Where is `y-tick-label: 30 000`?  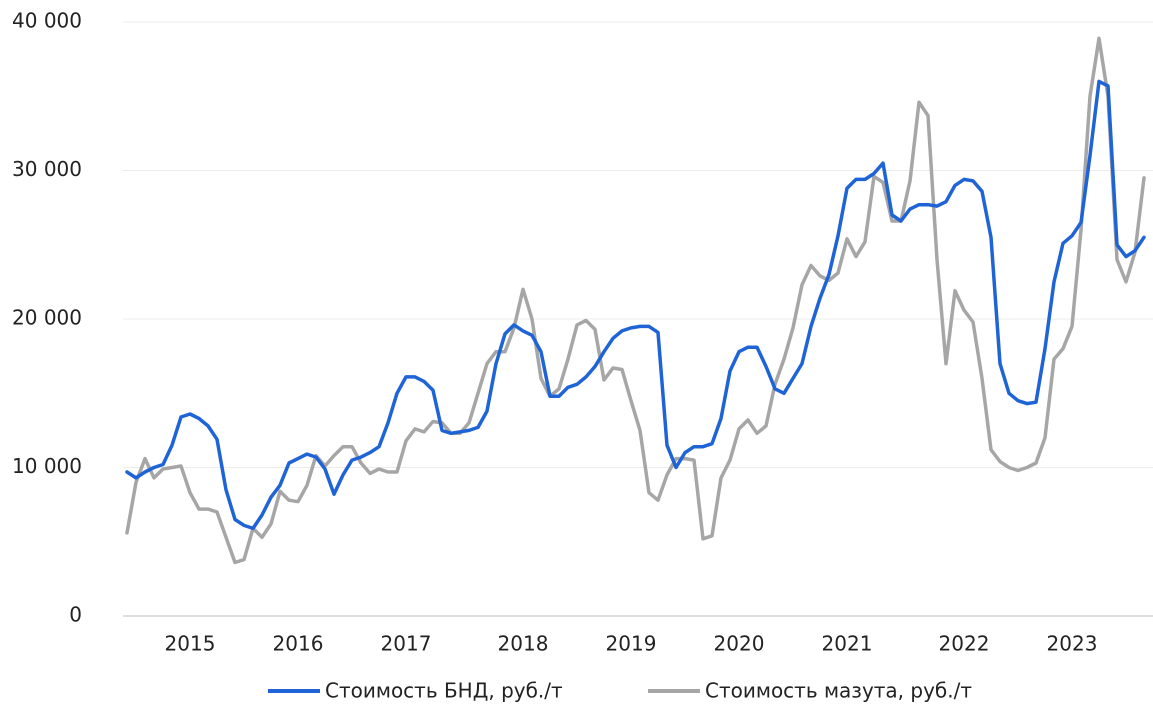 y-tick-label: 30 000 is located at coordinates (47, 169).